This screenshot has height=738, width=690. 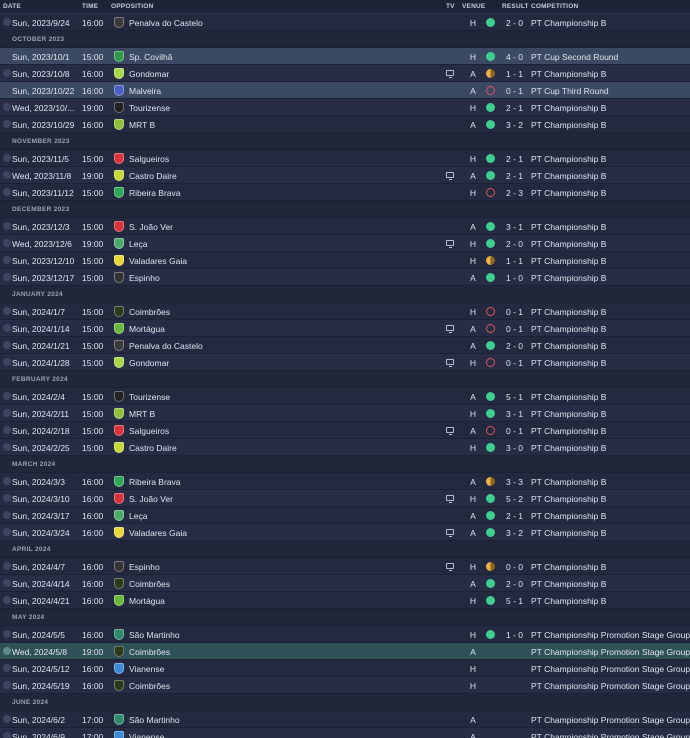 I want to click on match-score: 2 - 1, so click(x=515, y=176).